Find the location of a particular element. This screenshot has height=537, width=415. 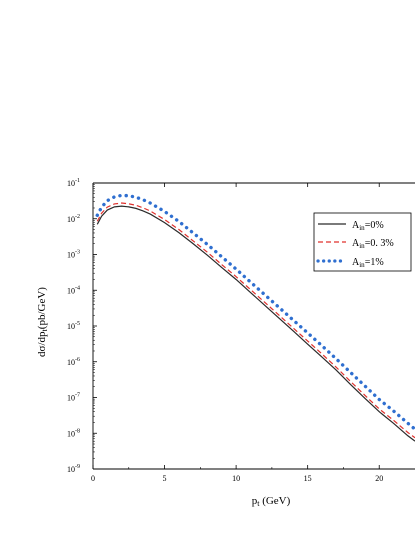

y-tick-label-4: 10⁻⁵ is located at coordinates (73, 326).